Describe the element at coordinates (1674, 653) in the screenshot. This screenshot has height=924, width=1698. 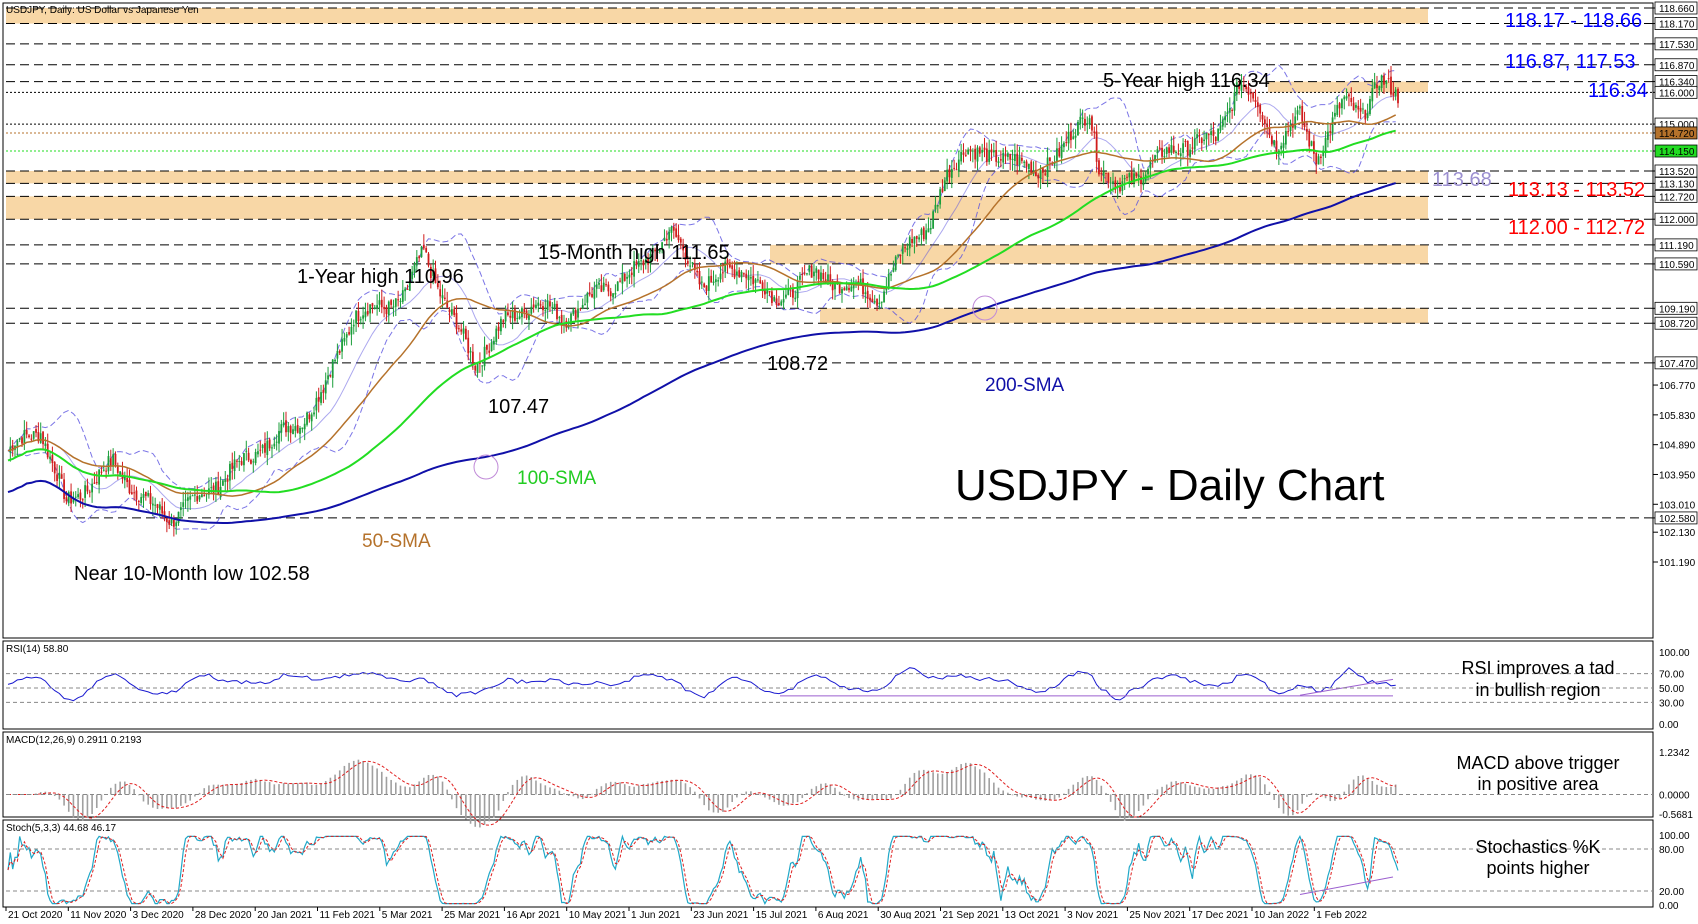
I see `rsi-axis-label: 100.00` at that location.